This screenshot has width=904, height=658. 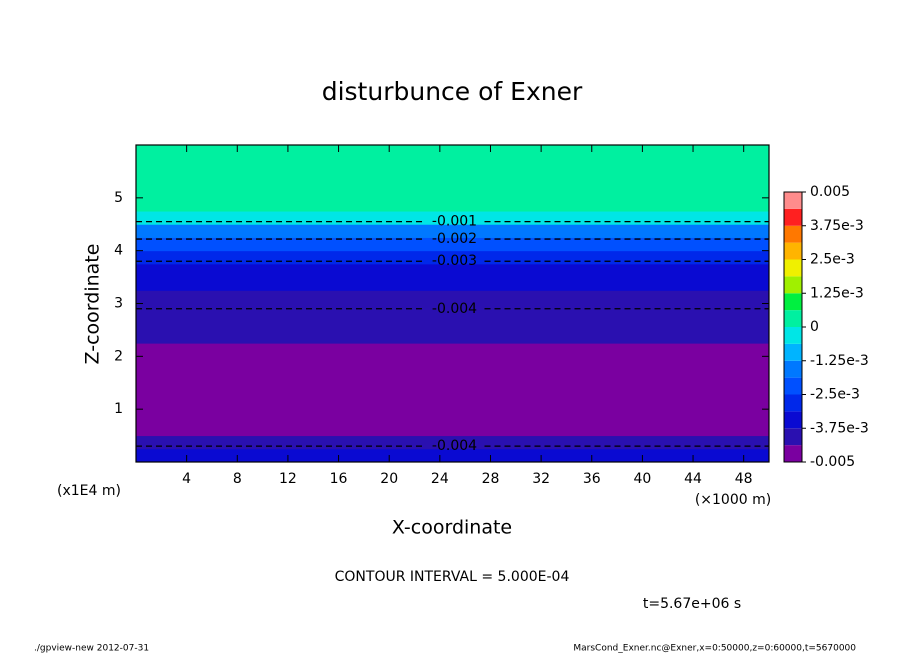 I want to click on y-tick-label: 4, so click(x=118, y=251).